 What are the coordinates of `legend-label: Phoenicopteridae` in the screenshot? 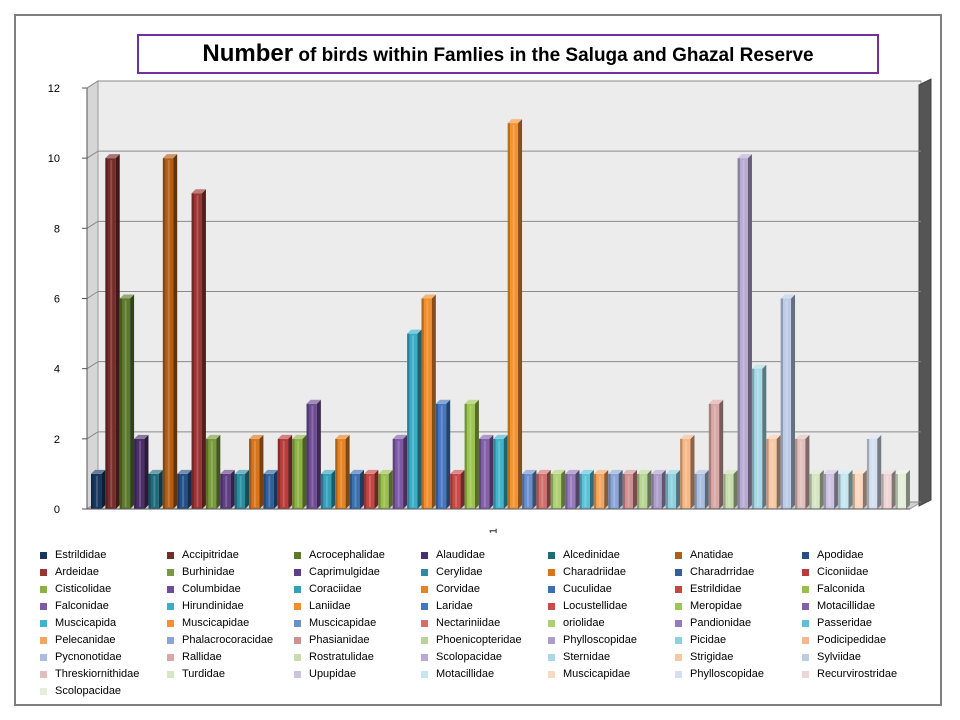 It's located at (479, 640).